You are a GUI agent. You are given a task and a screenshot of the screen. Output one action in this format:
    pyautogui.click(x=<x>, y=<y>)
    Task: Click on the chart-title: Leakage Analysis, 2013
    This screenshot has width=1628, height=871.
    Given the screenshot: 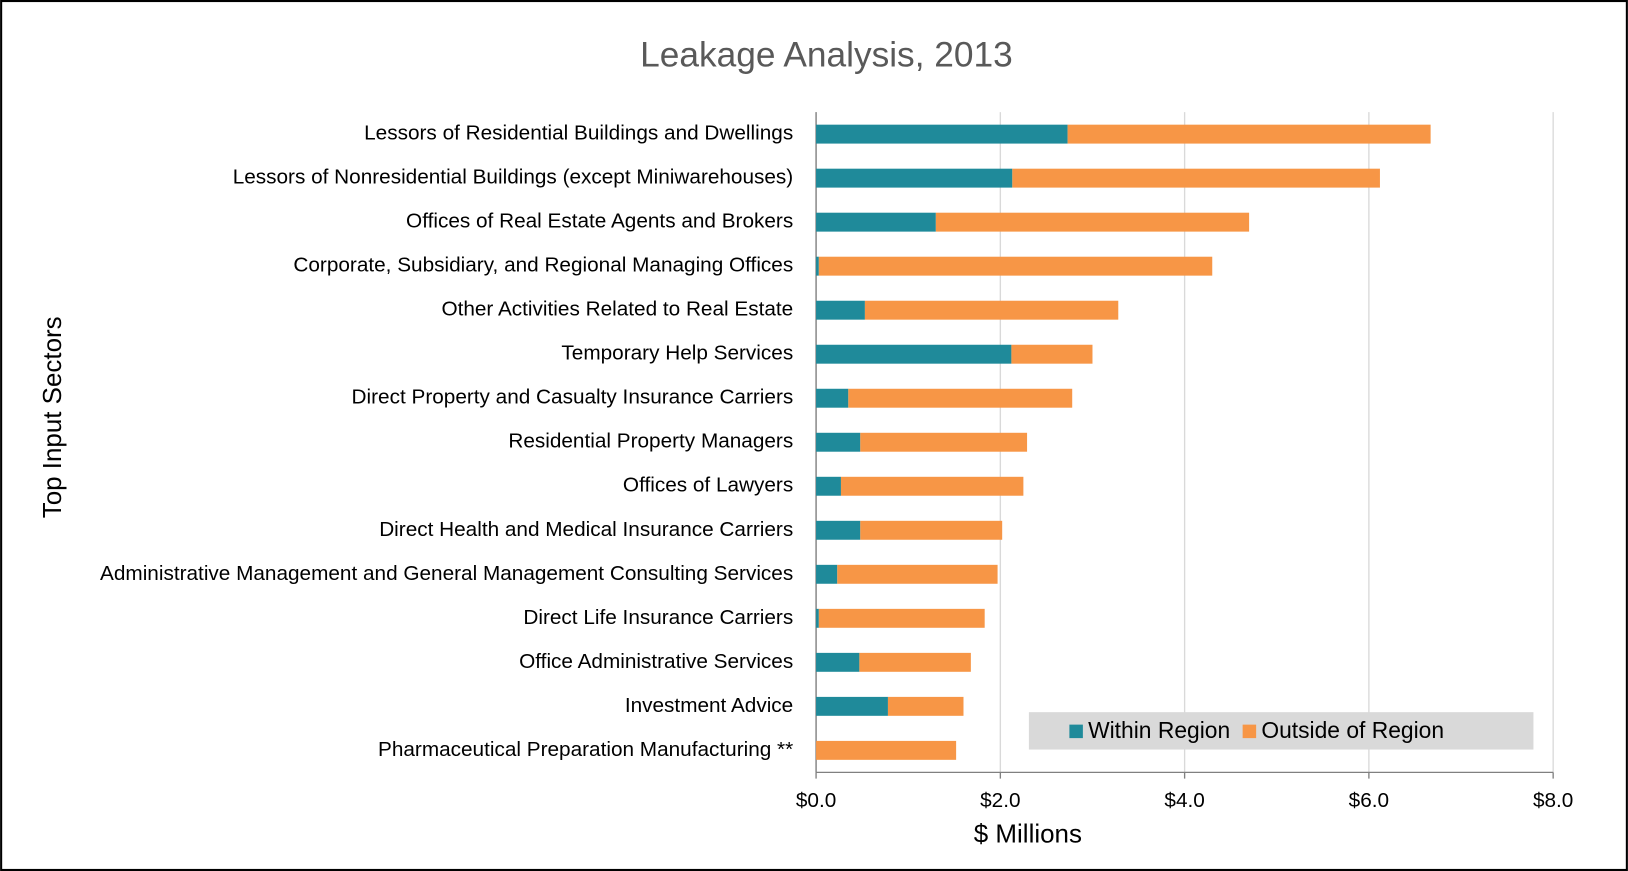 What is the action you would take?
    pyautogui.click(x=826, y=54)
    